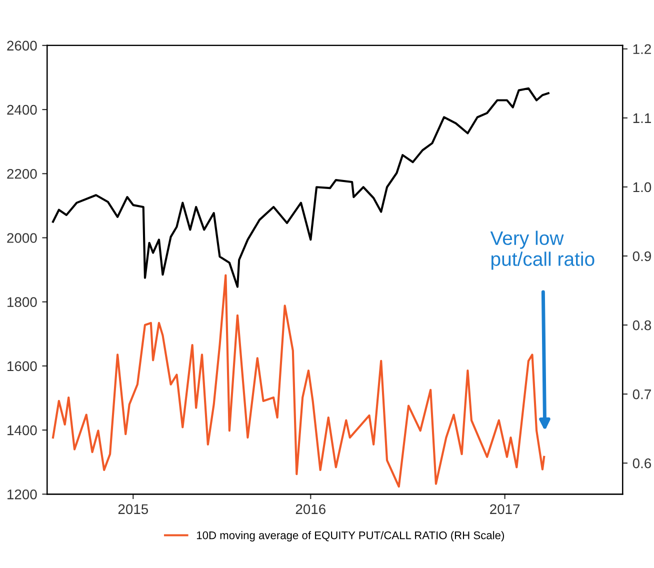 This screenshot has width=654, height=568. What do you see at coordinates (642, 118) in the screenshot?
I see `y2-tick-label: 1.1` at bounding box center [642, 118].